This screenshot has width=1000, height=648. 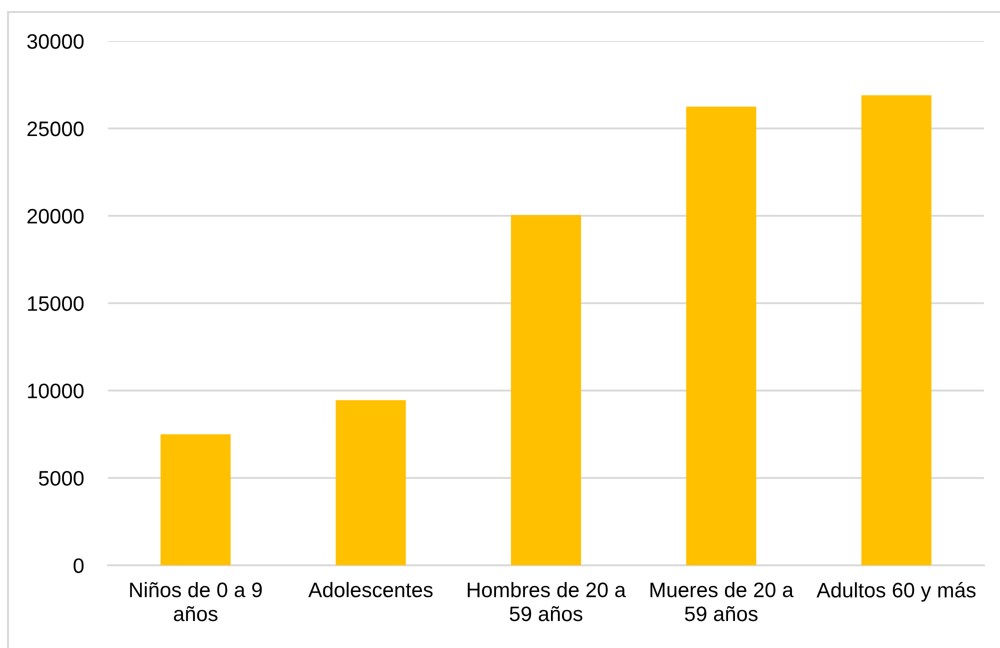 I want to click on y-tick-label: 0, so click(x=79, y=566).